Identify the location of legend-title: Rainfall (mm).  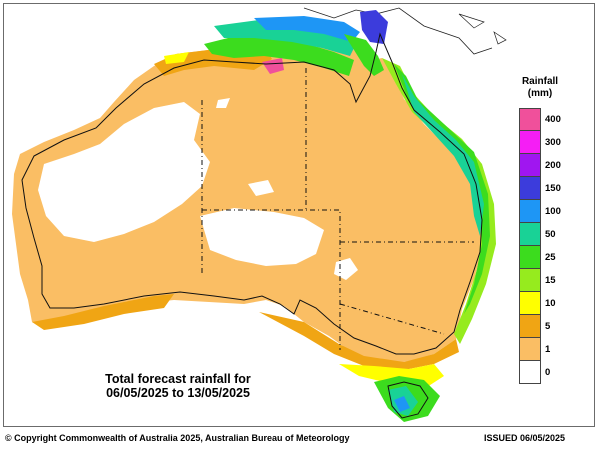
(540, 88).